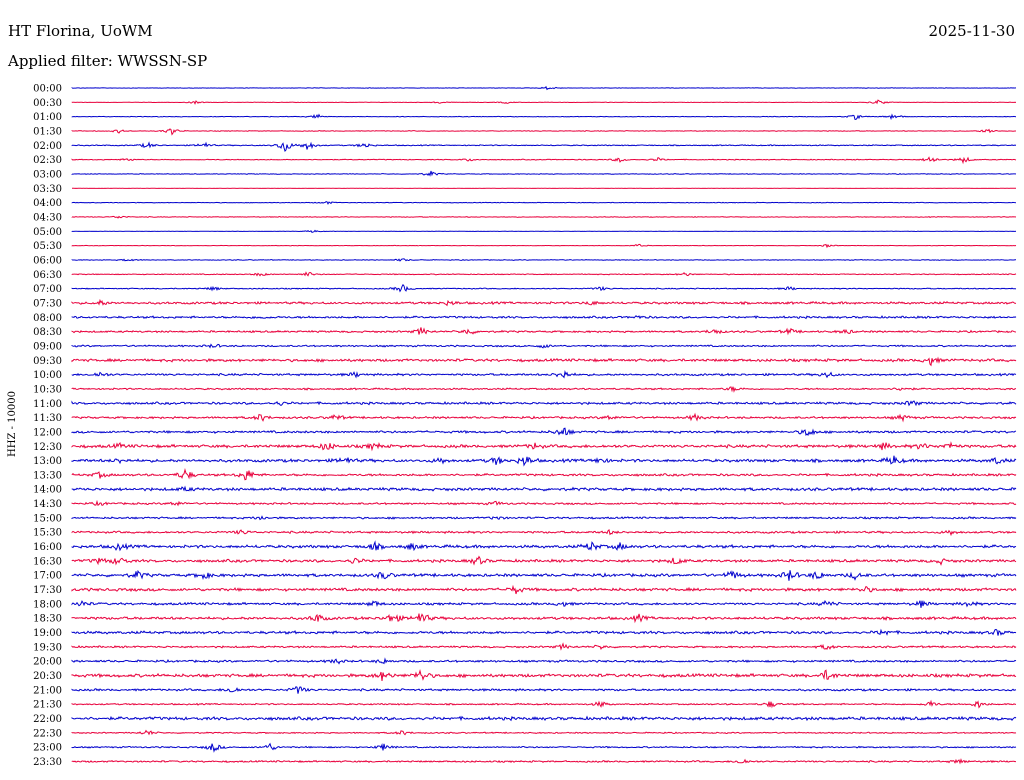  Describe the element at coordinates (47, 275) in the screenshot. I see `time-tick-label: 06:30` at that location.